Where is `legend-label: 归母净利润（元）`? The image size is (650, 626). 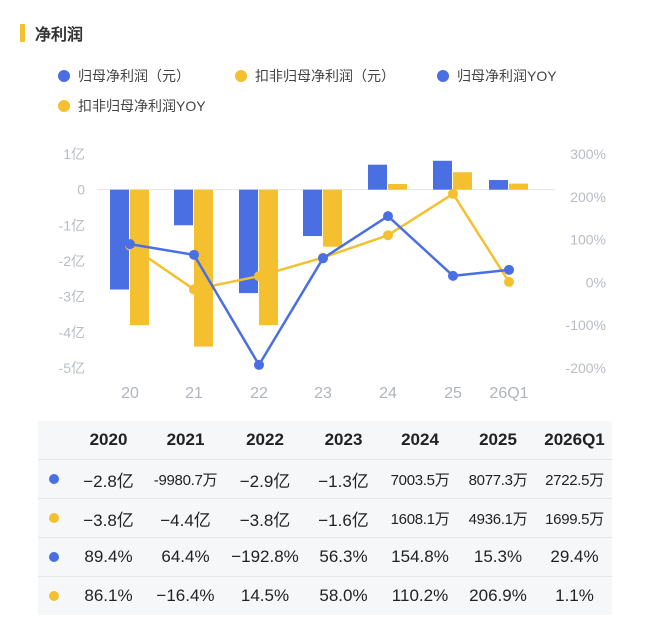 legend-label: 归母净利润（元） is located at coordinates (134, 76).